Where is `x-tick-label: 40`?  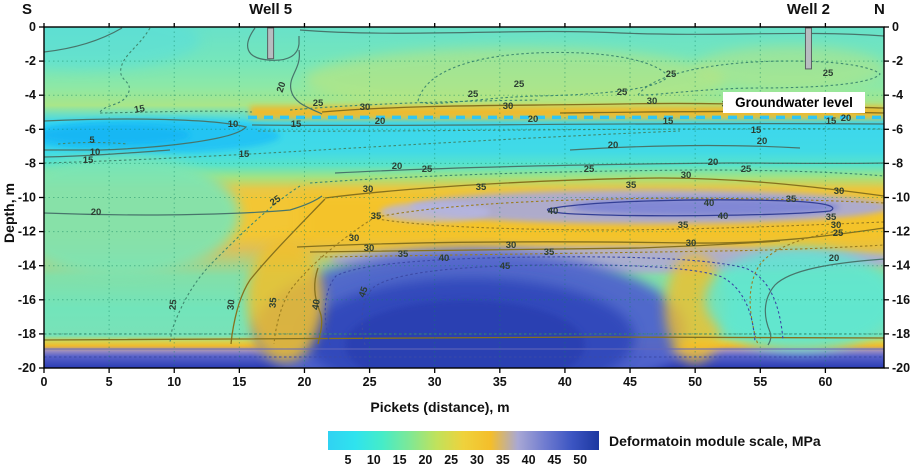
x-tick-label: 40 is located at coordinates (565, 382).